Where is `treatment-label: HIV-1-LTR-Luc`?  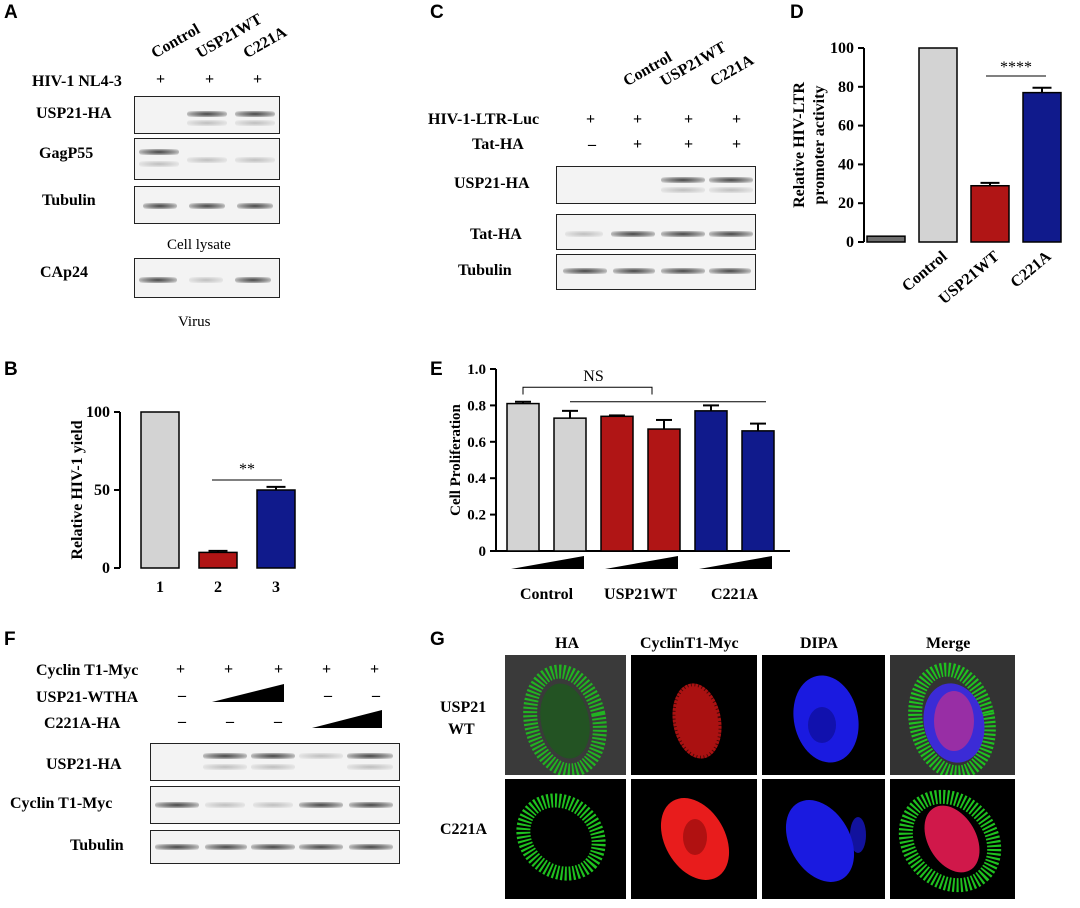 treatment-label: HIV-1-LTR-Luc is located at coordinates (484, 119).